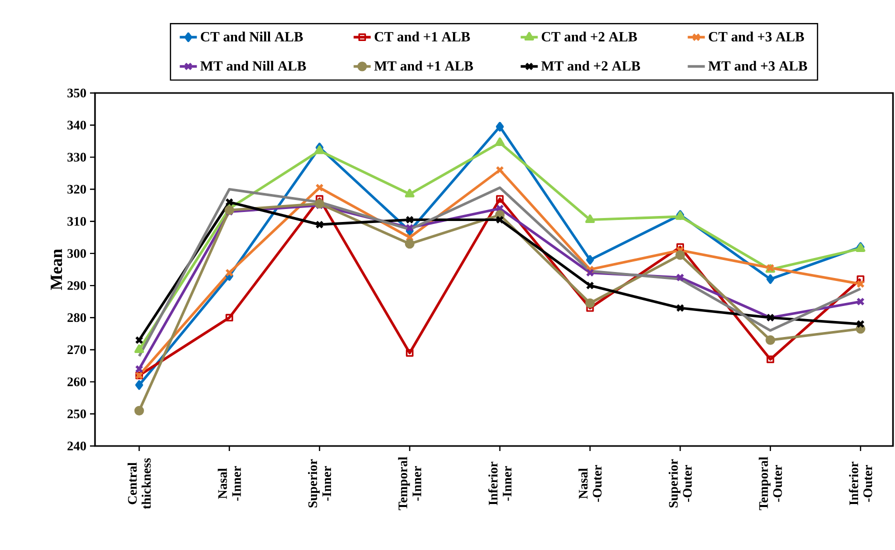 The width and height of the screenshot is (895, 550). Describe the element at coordinates (320, 483) in the screenshot. I see `x-tick-label: Superior -Inner` at that location.